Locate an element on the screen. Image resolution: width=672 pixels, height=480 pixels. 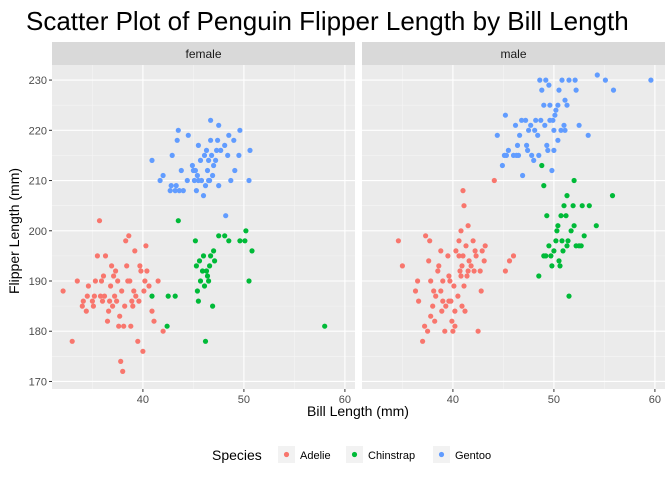
legend-item-gentoo: Gentoo is located at coordinates (462, 454).